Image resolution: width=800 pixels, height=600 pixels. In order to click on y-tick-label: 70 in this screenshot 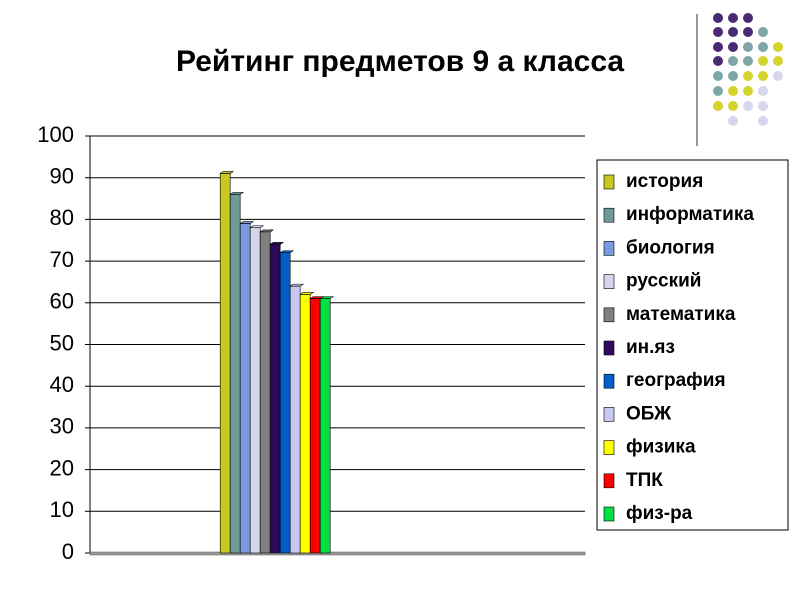, I will do `click(62, 259)`.